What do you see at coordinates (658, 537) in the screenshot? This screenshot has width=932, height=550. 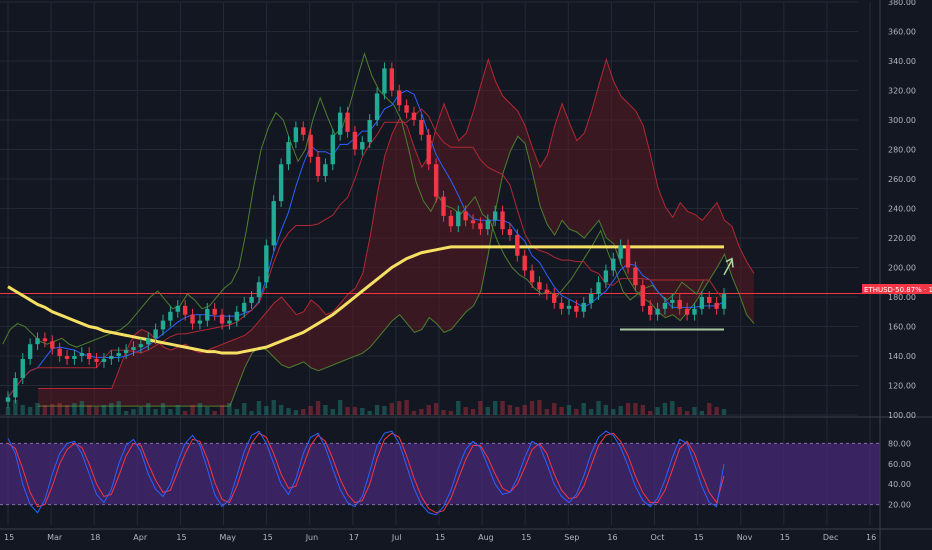 I see `x-tick-label: Oct` at bounding box center [658, 537].